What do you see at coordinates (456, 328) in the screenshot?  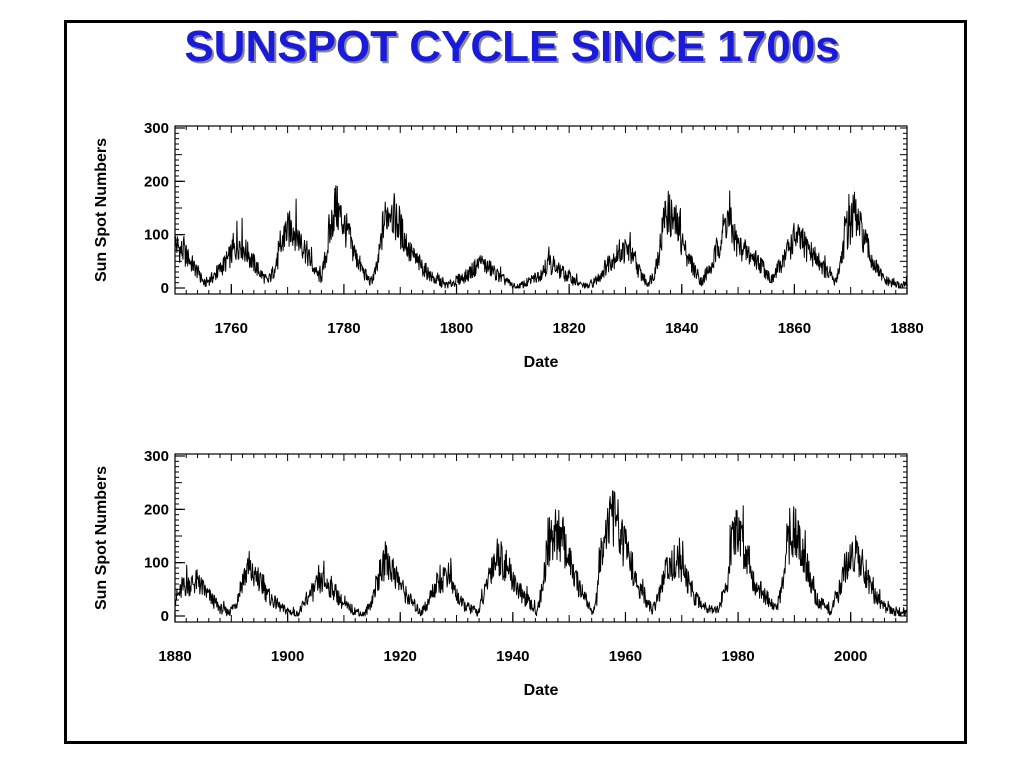 I see `x-tick-label: 1800` at bounding box center [456, 328].